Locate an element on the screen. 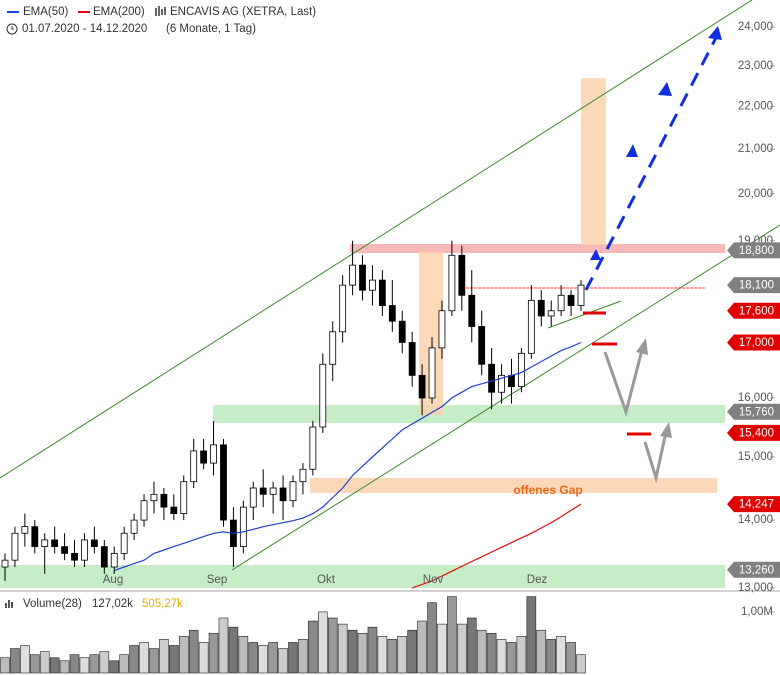  y-tick-label: 13,000 is located at coordinates (755, 588).